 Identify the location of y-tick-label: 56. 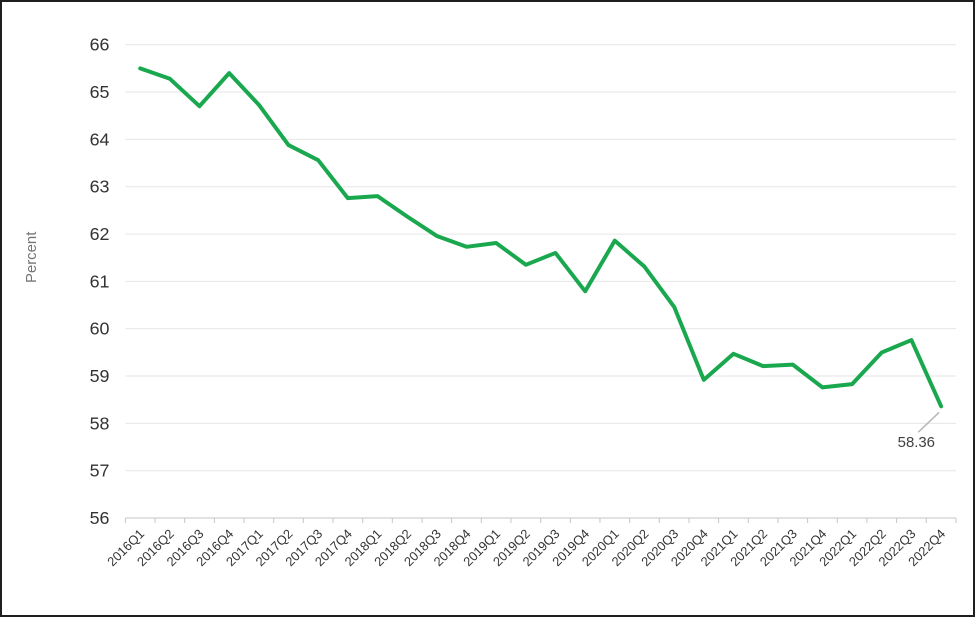
(100, 518).